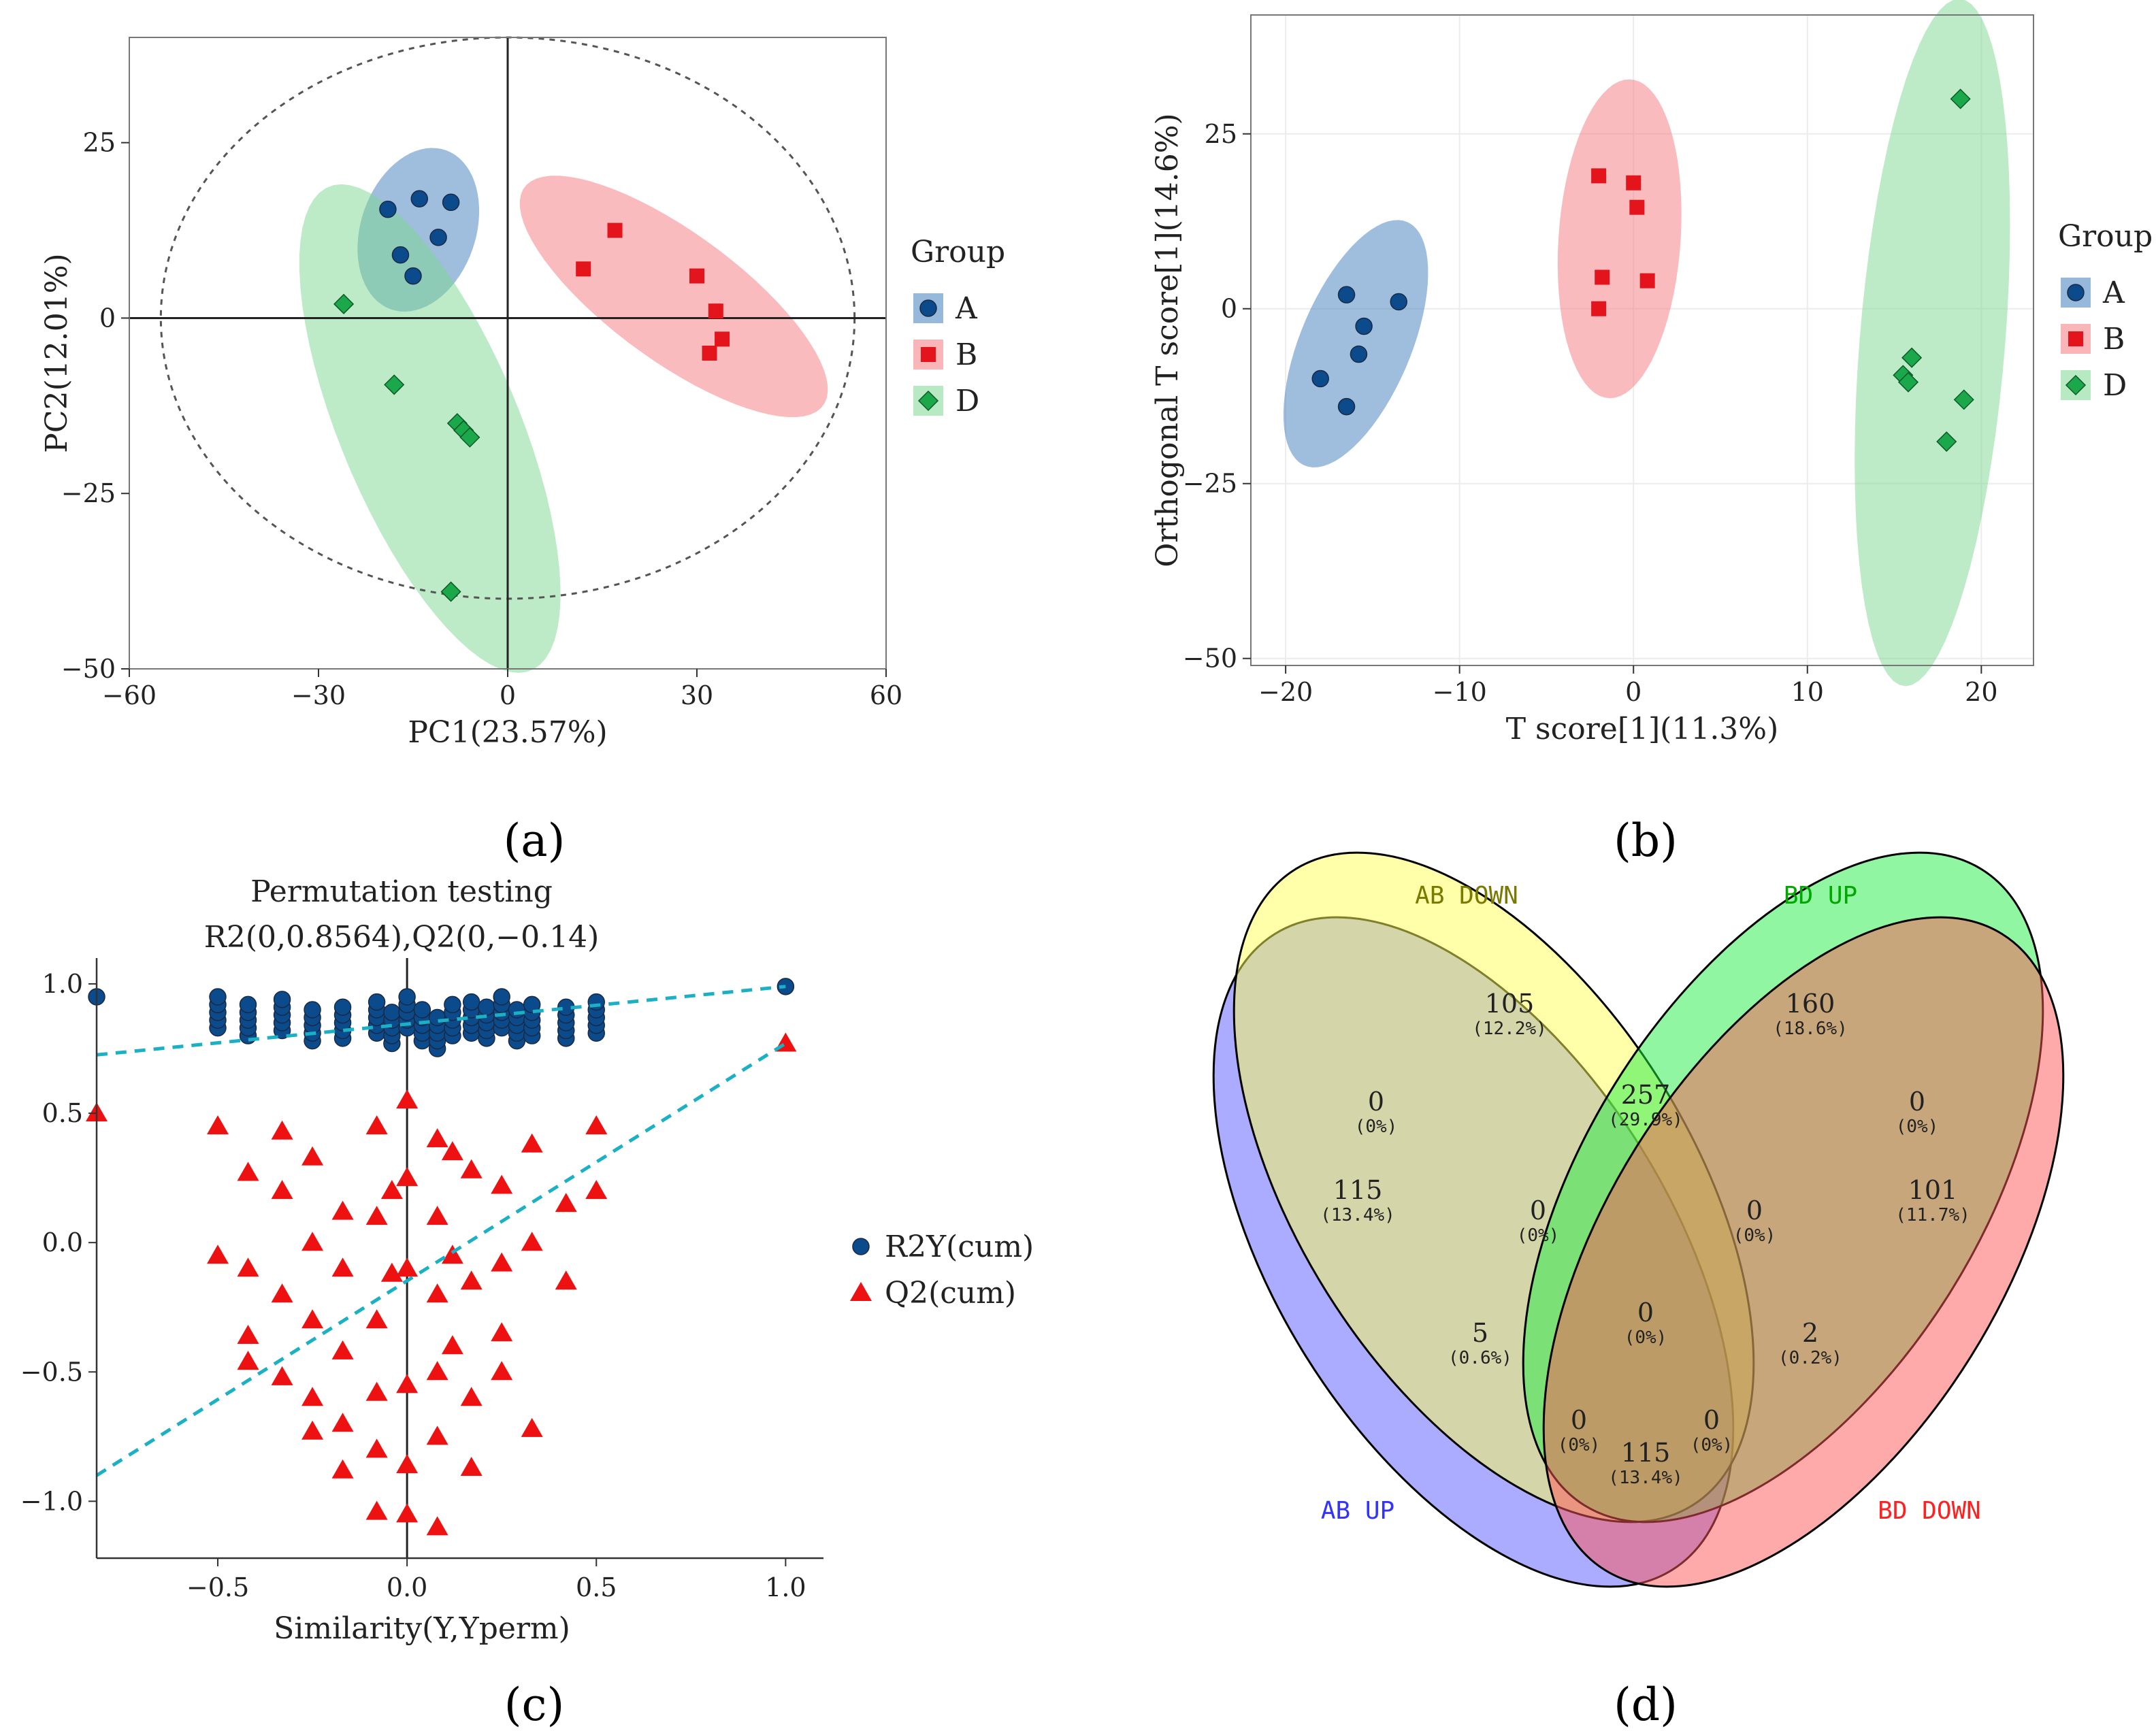  What do you see at coordinates (508, 695) in the screenshot?
I see `x-tick-label: 0` at bounding box center [508, 695].